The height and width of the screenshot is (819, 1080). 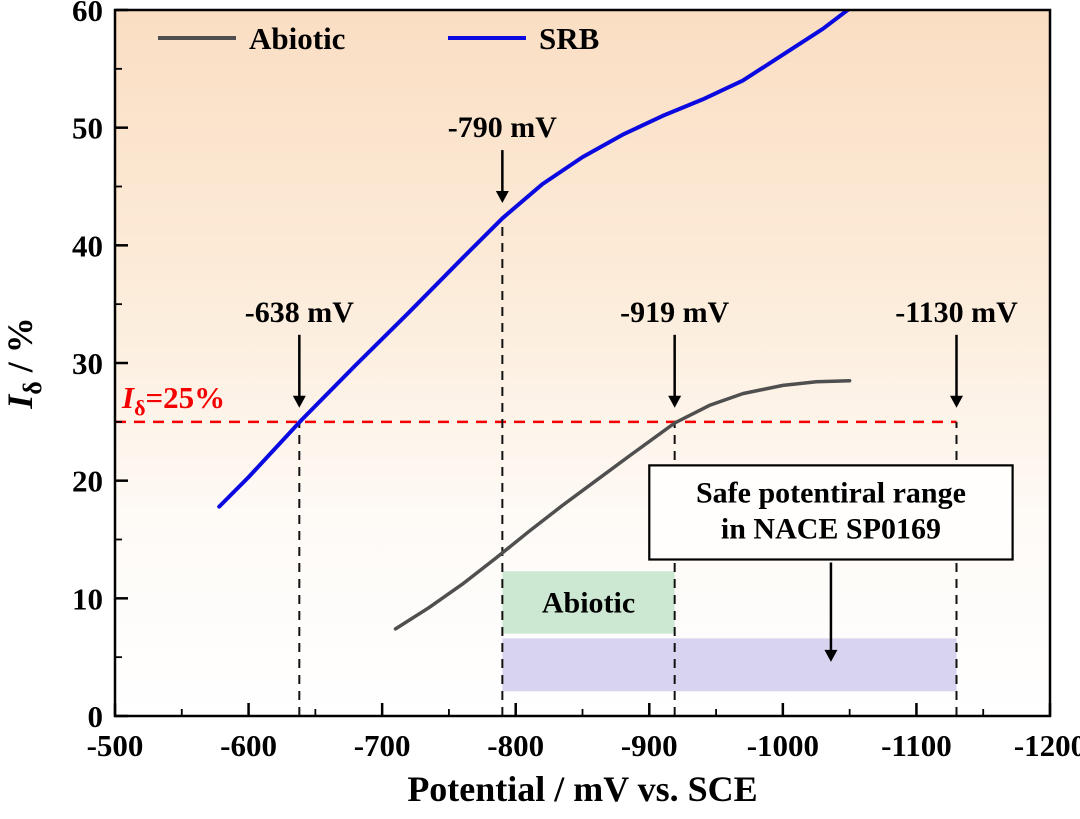 I want to click on x-tick-label: -700, so click(x=382, y=745).